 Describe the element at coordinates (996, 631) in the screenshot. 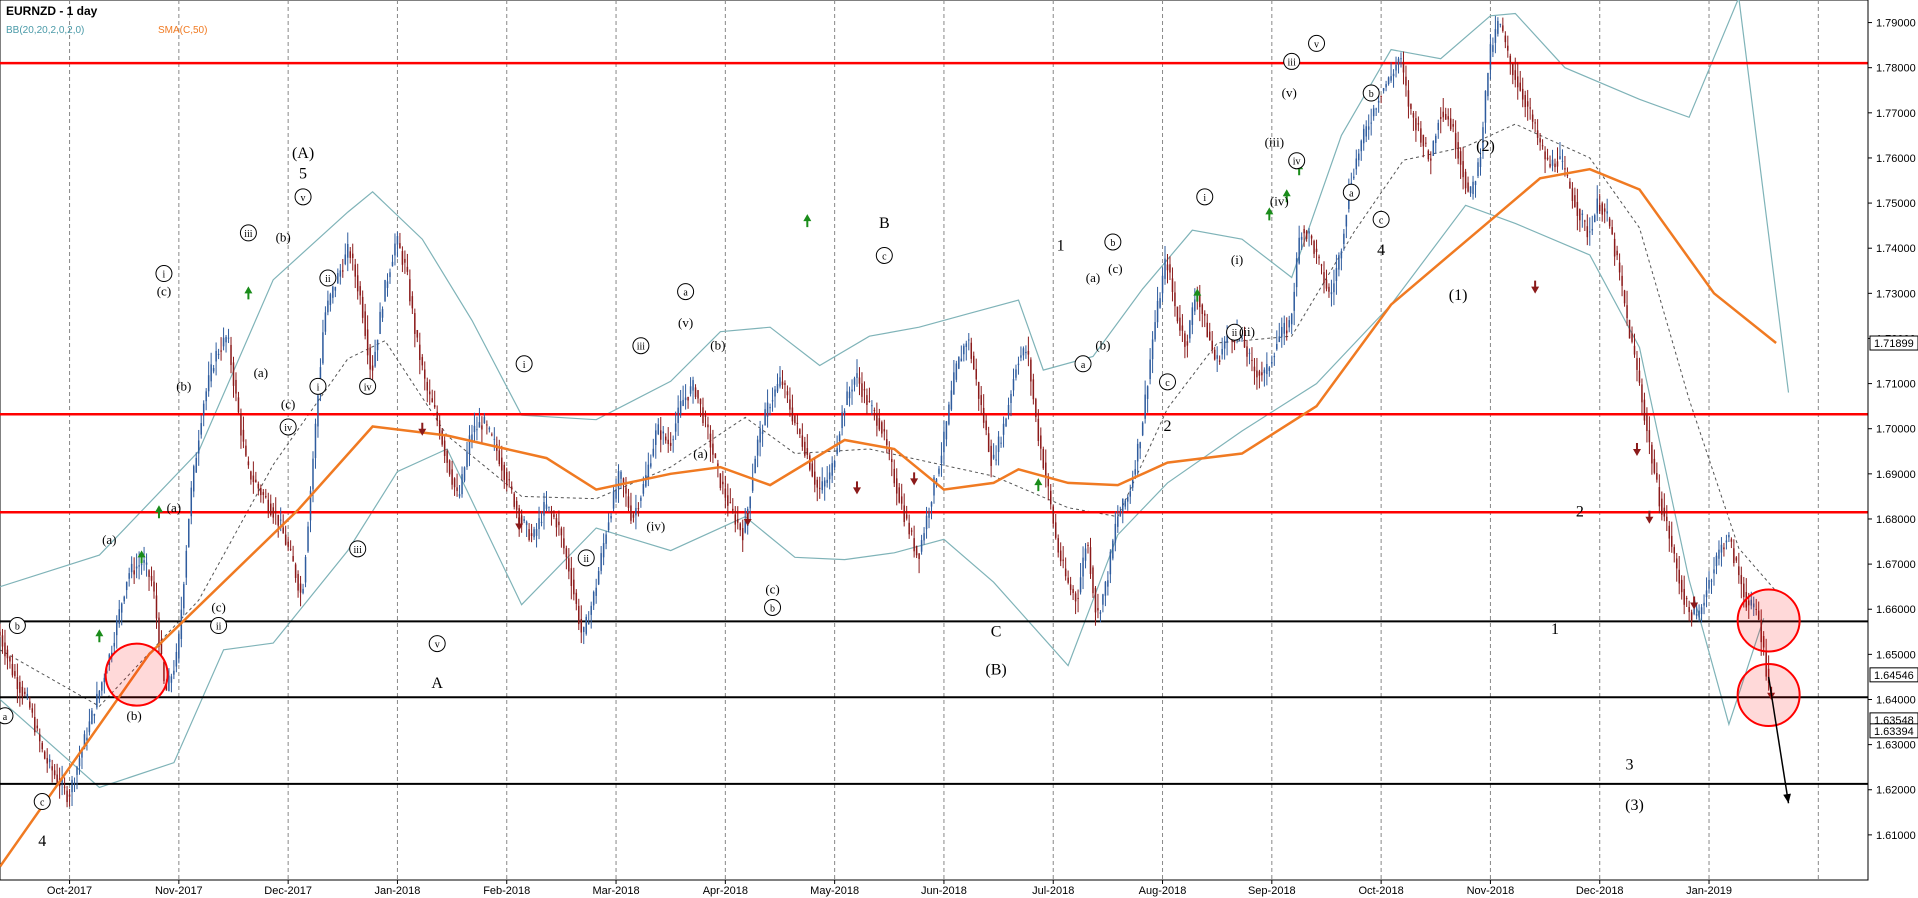

I see `wave-label: C` at that location.